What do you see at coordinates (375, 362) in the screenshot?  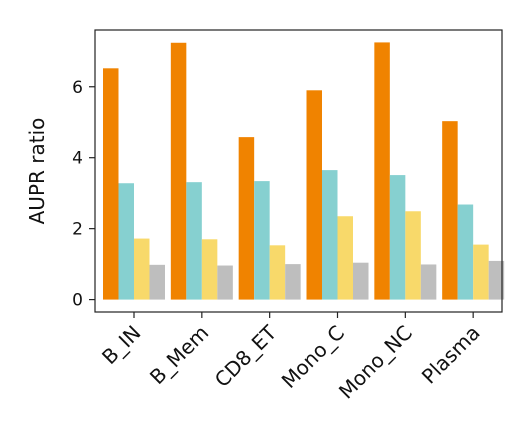 I see `x-tick-label: Mono_NC` at bounding box center [375, 362].